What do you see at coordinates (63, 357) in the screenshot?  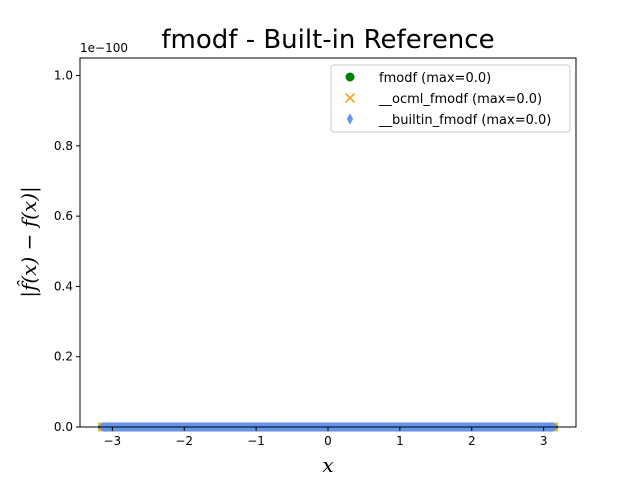 I see `y-tick-label: 0.2` at bounding box center [63, 357].